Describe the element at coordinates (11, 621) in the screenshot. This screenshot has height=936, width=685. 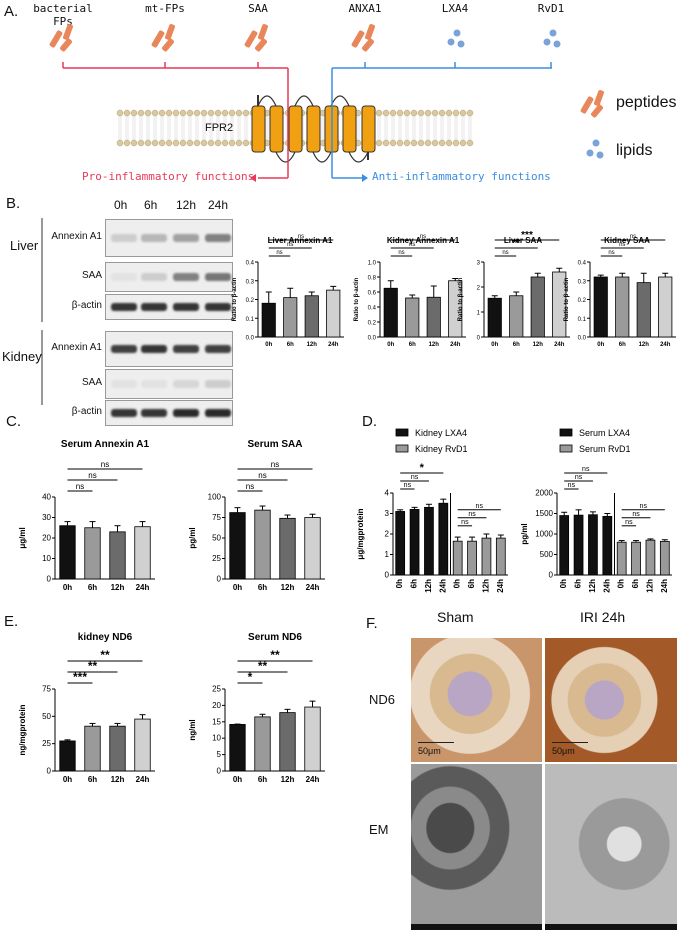
I see `panel-e-label: E.` at that location.